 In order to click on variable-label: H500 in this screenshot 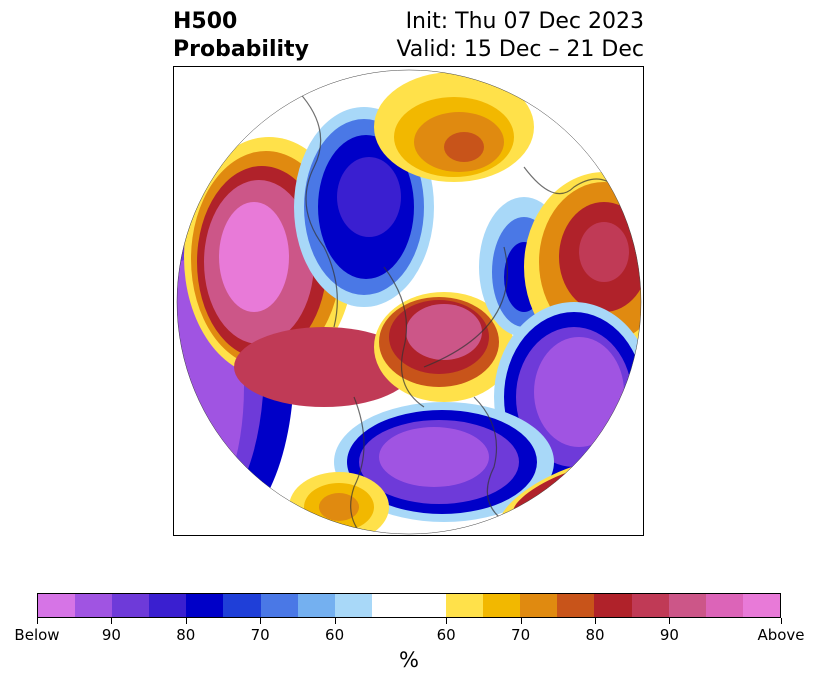, I will do `click(205, 21)`.